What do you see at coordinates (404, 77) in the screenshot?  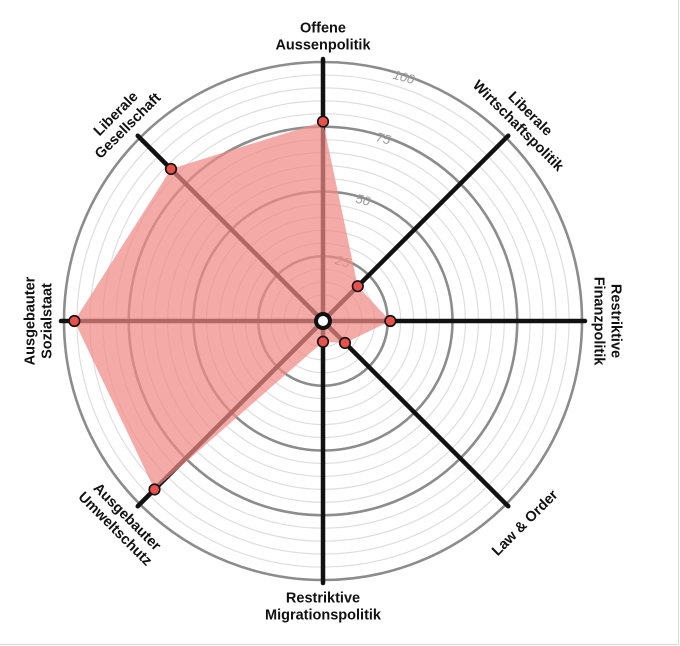 I see `tick-label: 100` at bounding box center [404, 77].